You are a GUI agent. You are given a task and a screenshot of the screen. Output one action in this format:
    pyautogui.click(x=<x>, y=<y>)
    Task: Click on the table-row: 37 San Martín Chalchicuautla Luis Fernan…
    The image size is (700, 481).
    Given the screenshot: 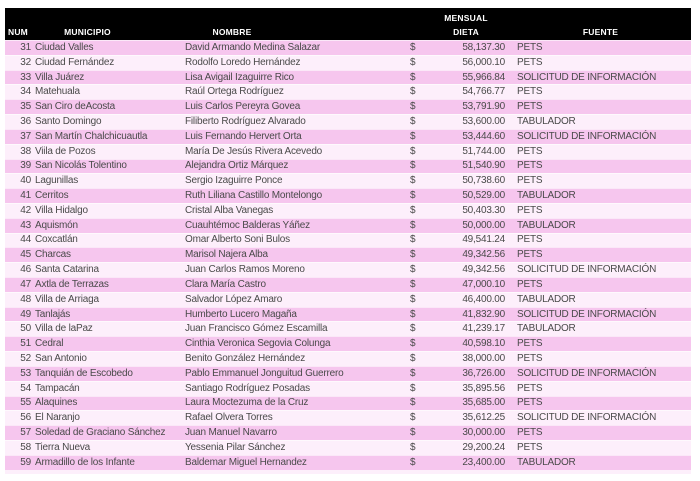 What is the action you would take?
    pyautogui.click(x=348, y=136)
    